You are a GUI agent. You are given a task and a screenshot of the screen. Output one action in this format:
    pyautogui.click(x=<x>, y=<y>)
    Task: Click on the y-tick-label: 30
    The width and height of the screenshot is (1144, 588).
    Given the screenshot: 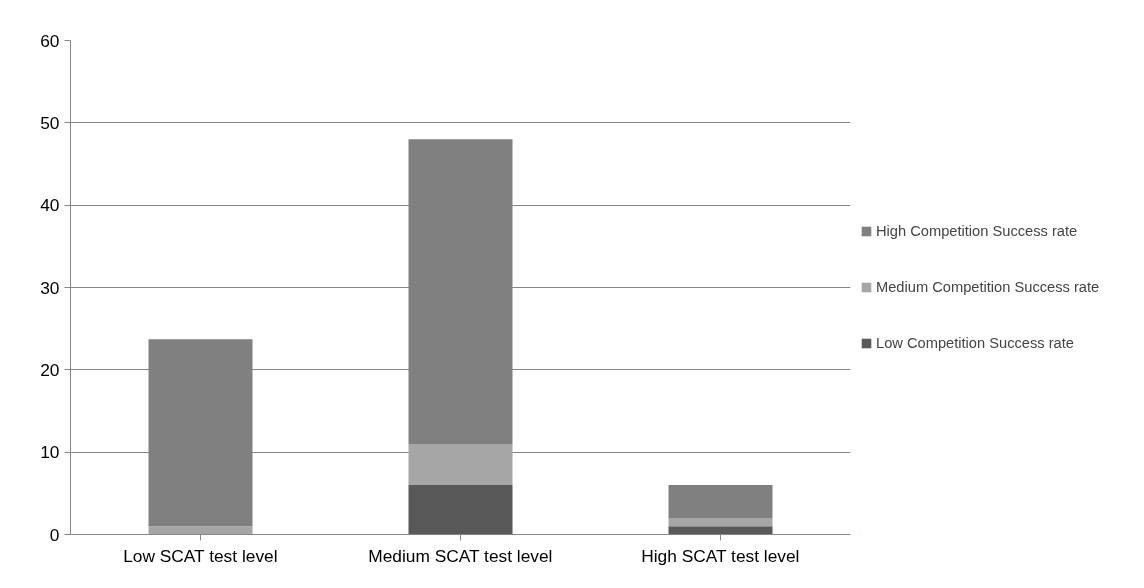 What is the action you would take?
    pyautogui.click(x=50, y=287)
    